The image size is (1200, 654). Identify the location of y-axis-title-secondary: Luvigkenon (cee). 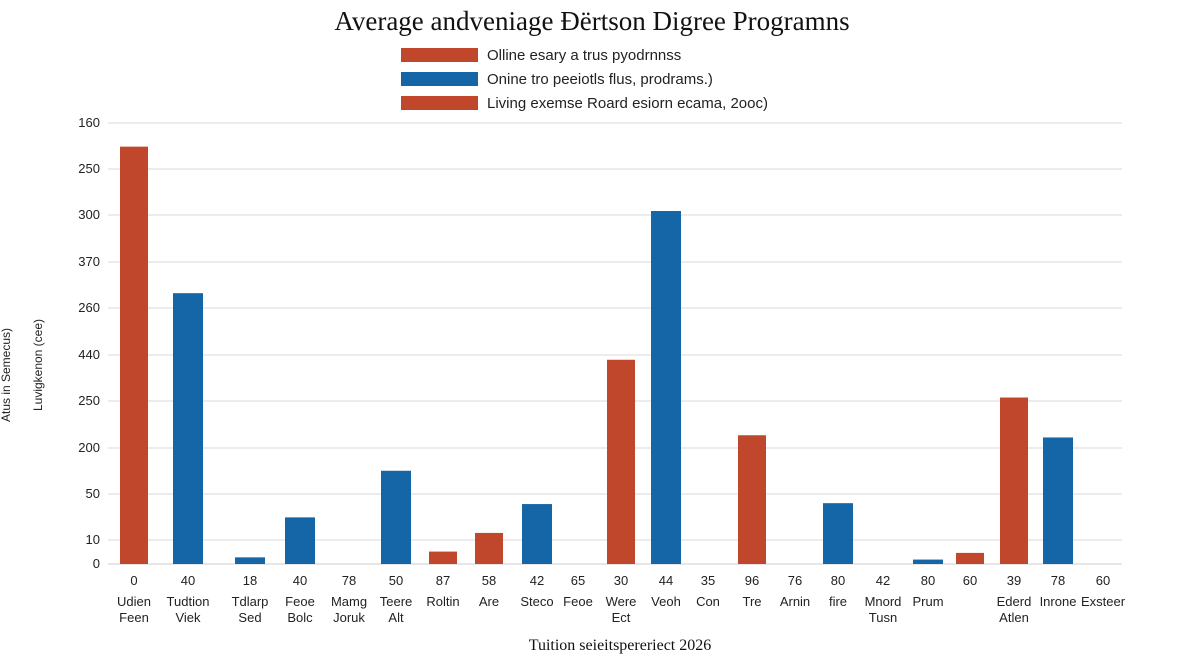
(38, 365).